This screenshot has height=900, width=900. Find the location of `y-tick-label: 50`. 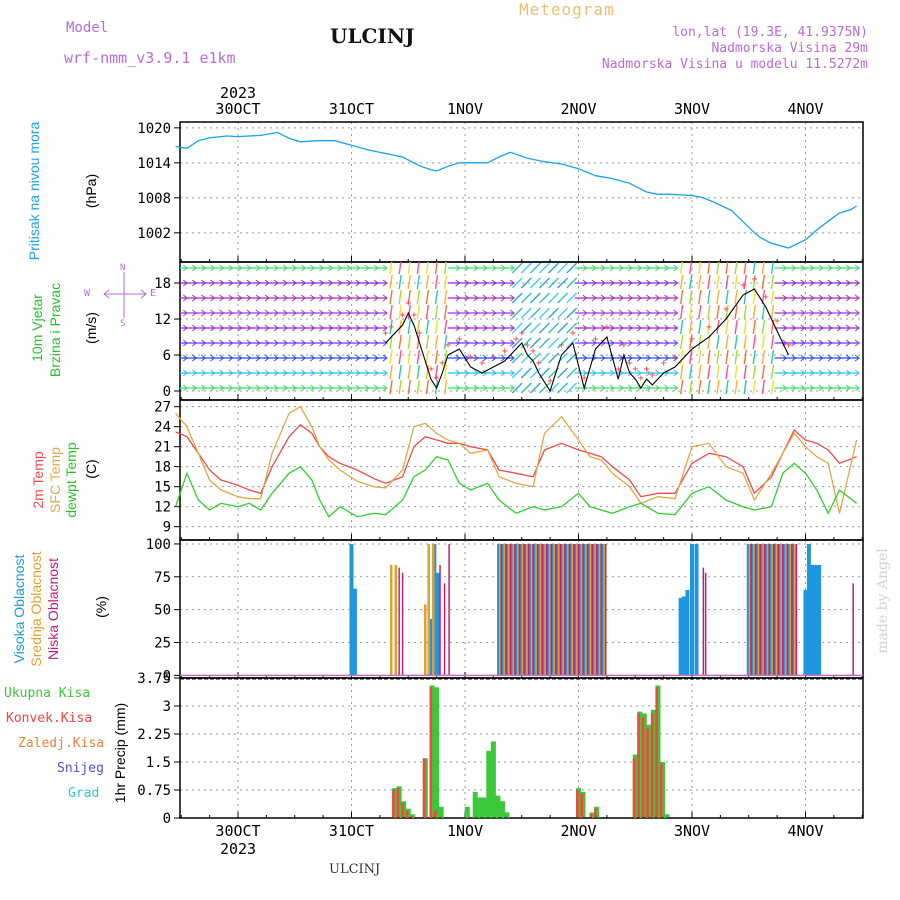

y-tick-label: 50 is located at coordinates (162, 611).